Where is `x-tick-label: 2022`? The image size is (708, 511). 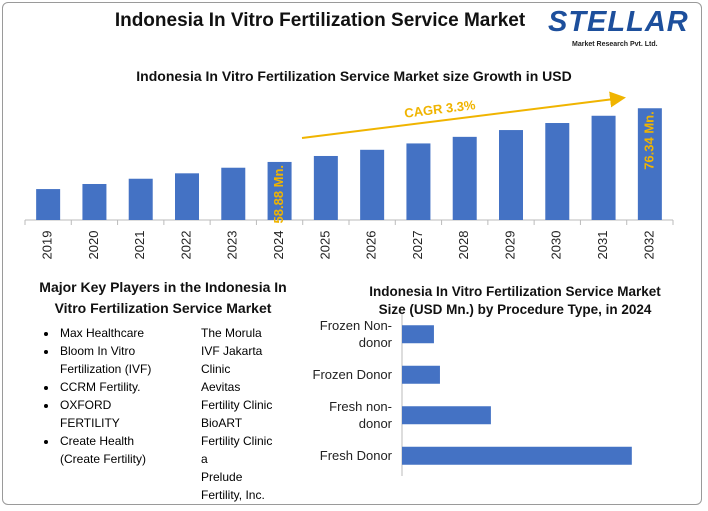 x-tick-label: 2022 is located at coordinates (185, 245).